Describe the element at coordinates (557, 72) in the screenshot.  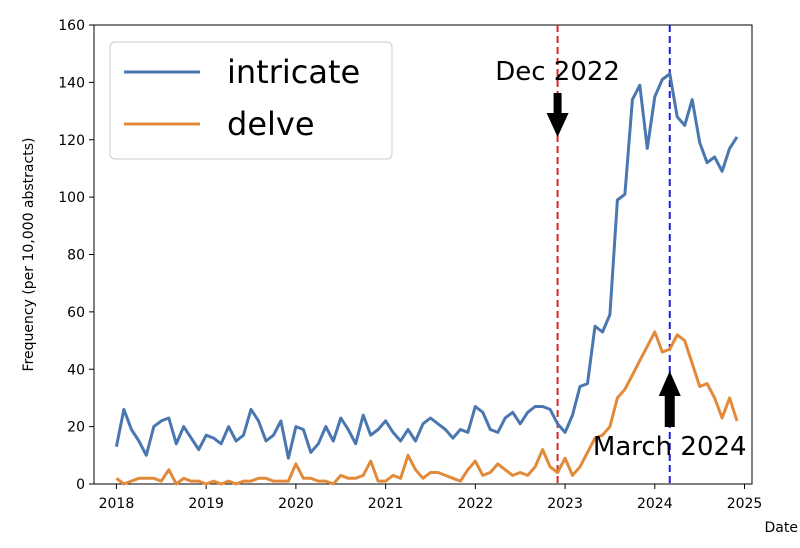
I see `annotation-label: Dec 2022` at that location.